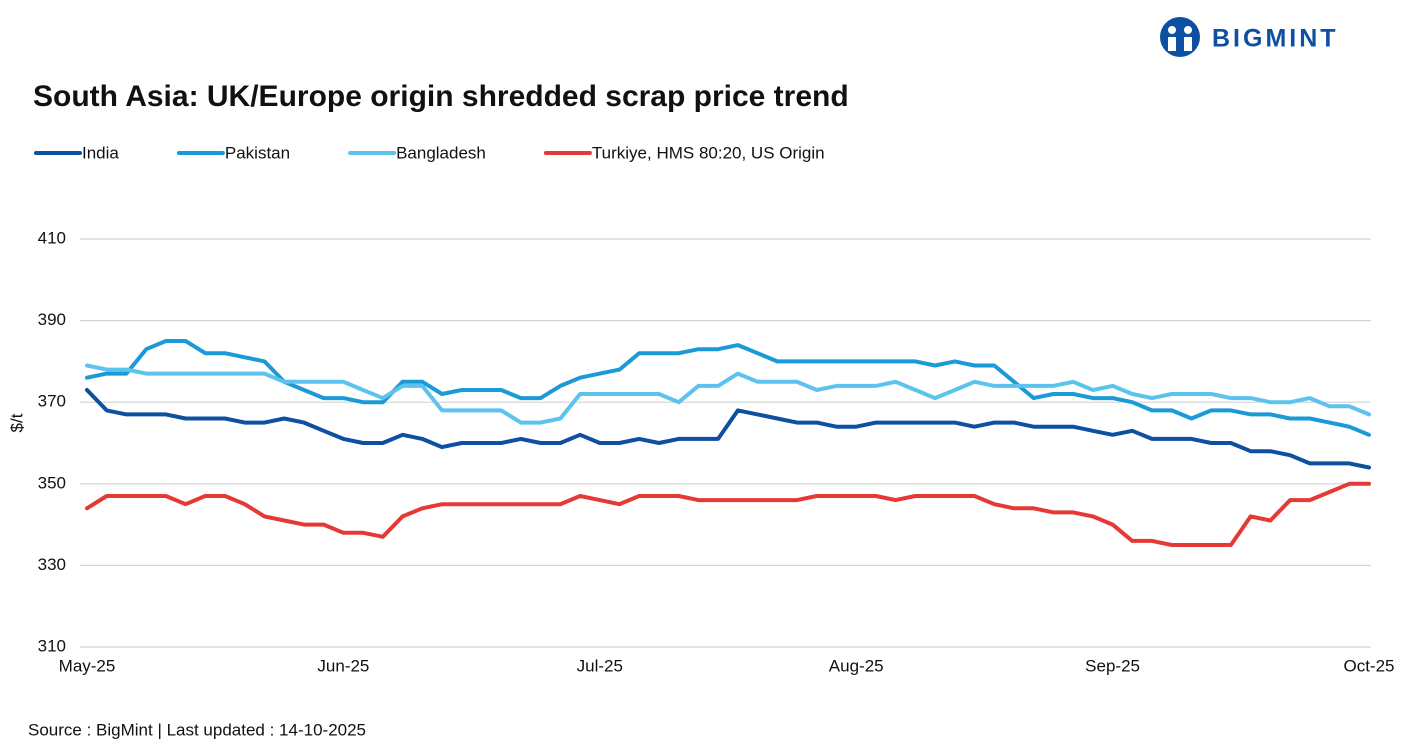  What do you see at coordinates (16, 422) in the screenshot?
I see `y-axis-label: $/t` at bounding box center [16, 422].